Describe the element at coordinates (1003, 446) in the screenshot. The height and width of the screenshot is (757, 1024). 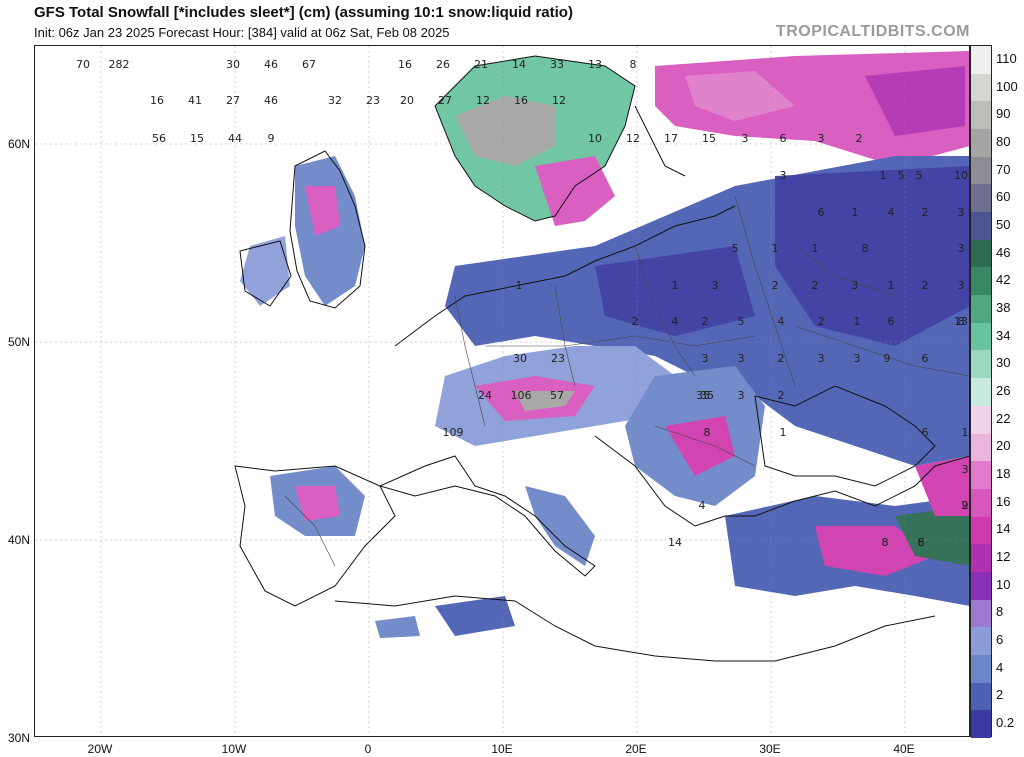
I see `colorbar-label: 20` at that location.